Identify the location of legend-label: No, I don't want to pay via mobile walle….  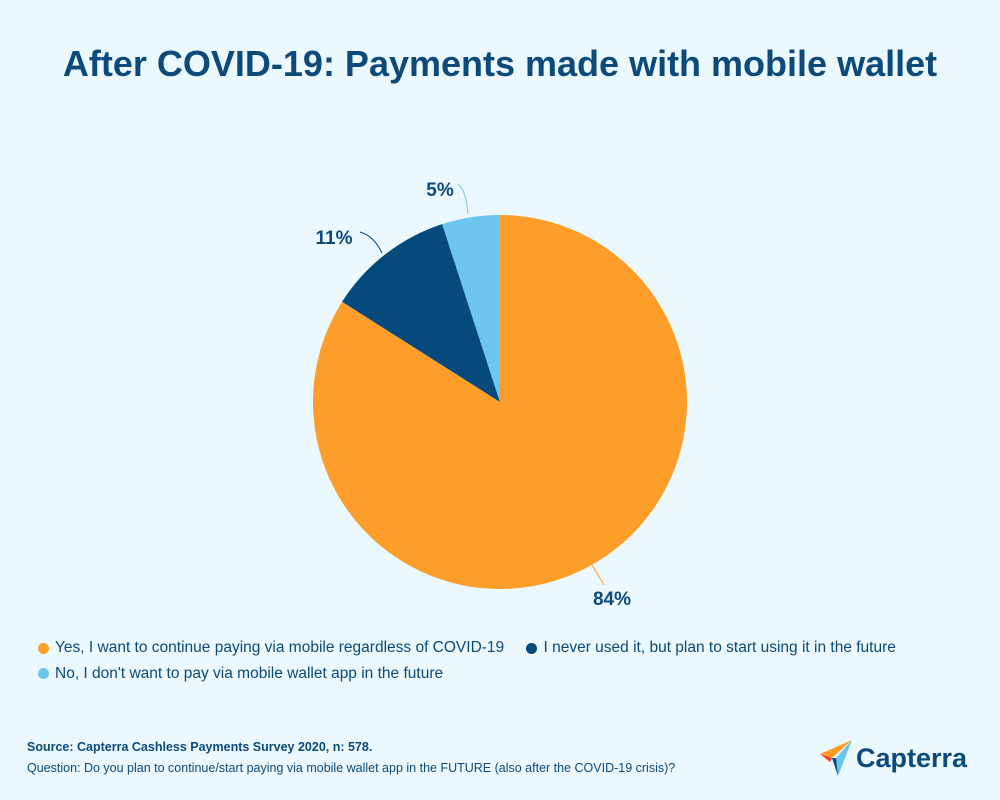
(249, 673).